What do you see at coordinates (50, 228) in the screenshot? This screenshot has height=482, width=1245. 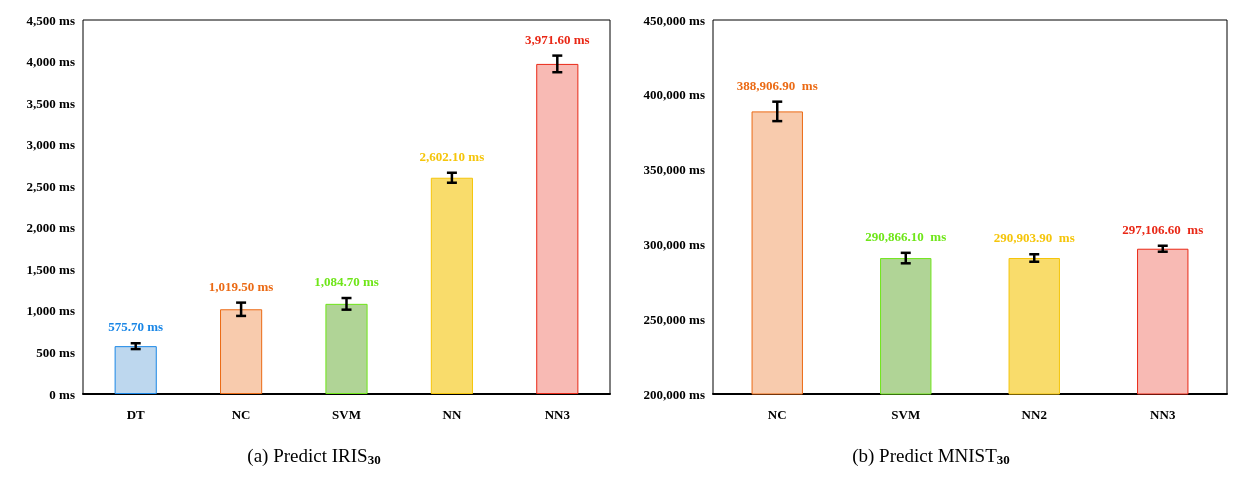 I see `y-tick-label: 2,000 ms` at bounding box center [50, 228].